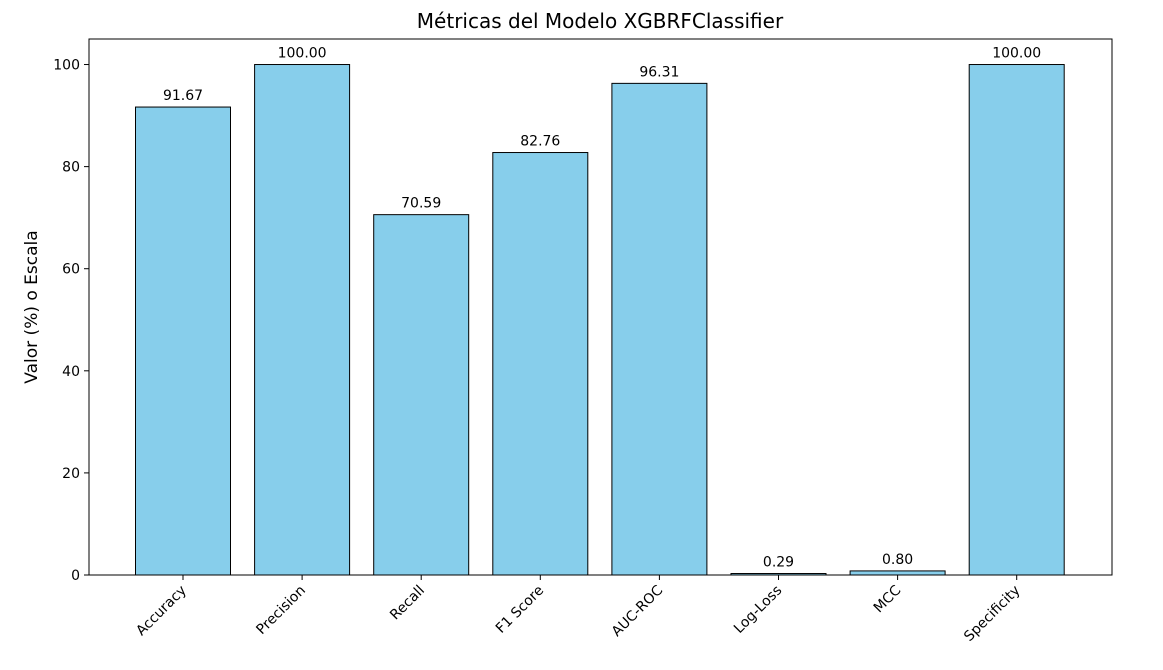 The width and height of the screenshot is (1163, 670). Describe the element at coordinates (183, 96) in the screenshot. I see `data-label-accuracy: 91.67` at that location.